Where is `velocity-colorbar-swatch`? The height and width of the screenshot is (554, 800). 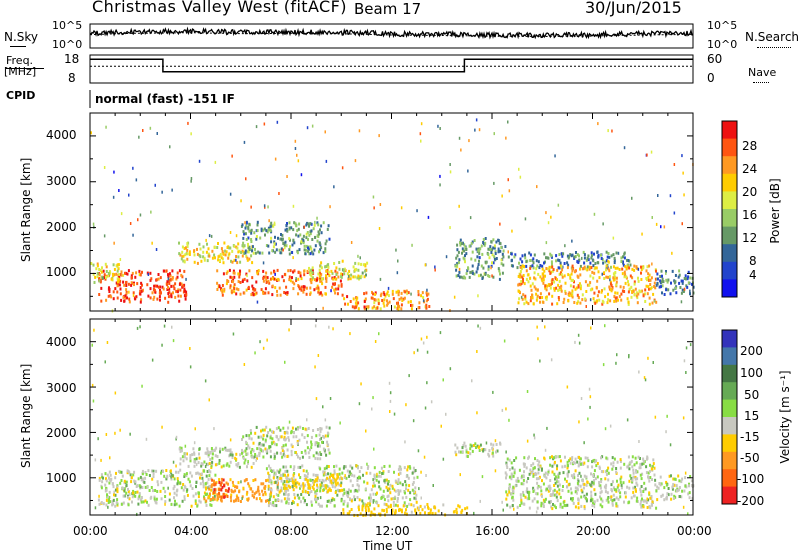
velocity-colorbar-swatch is located at coordinates (729, 460).